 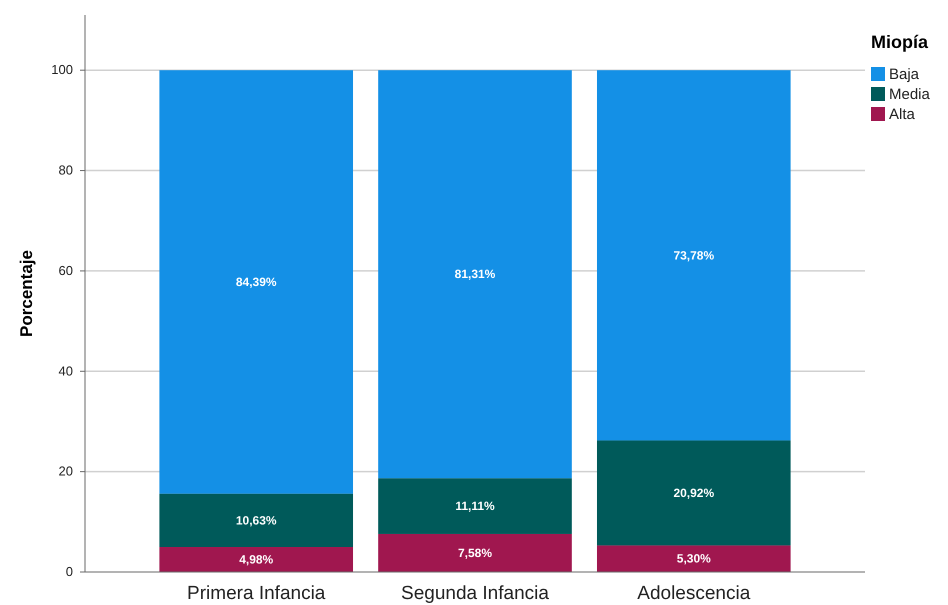 What do you see at coordinates (694, 593) in the screenshot?
I see `x-tick-label: Adolescencia` at bounding box center [694, 593].